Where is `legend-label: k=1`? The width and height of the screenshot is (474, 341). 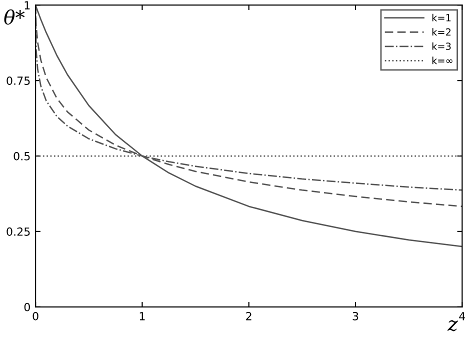 legend-label: k=1 is located at coordinates (441, 18).